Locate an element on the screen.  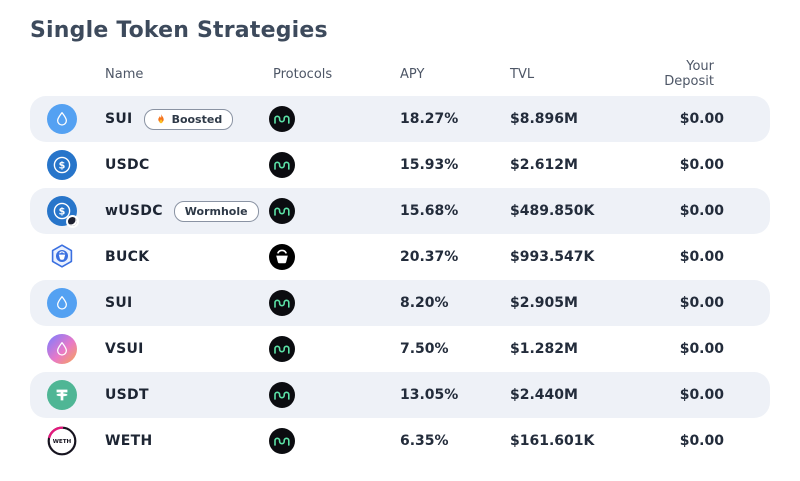
buck-token-icon is located at coordinates (62, 257).